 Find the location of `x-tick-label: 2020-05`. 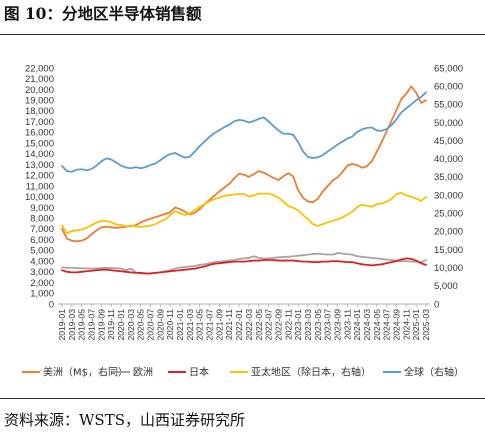

x-tick-label: 2020-05 is located at coordinates (141, 325).